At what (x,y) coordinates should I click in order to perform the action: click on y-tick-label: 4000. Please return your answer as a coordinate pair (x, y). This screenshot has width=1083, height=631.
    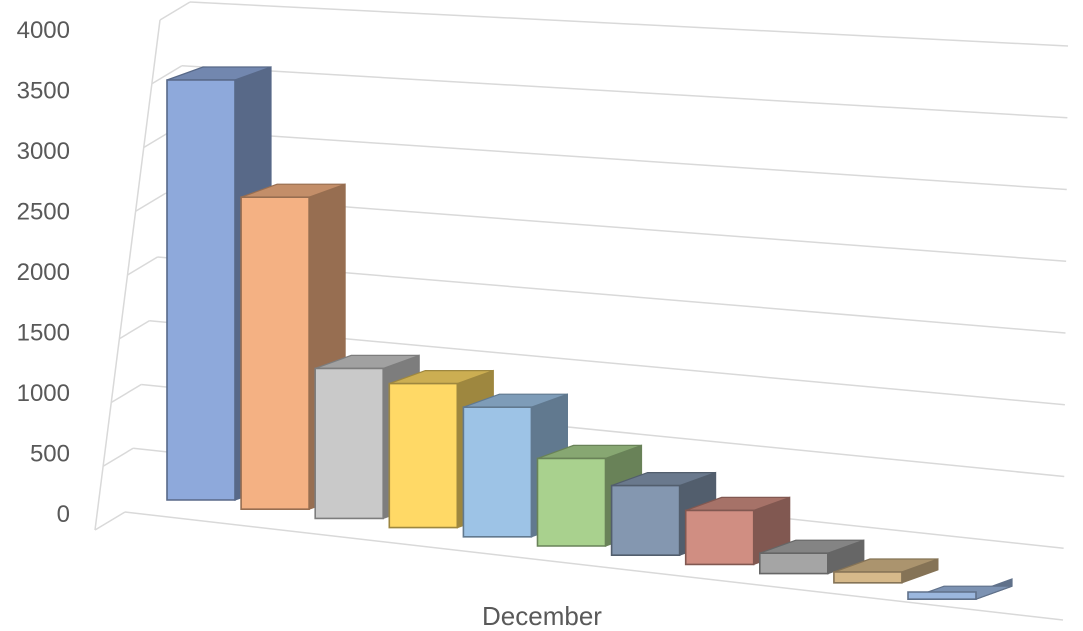
    Looking at the image, I should click on (43, 30).